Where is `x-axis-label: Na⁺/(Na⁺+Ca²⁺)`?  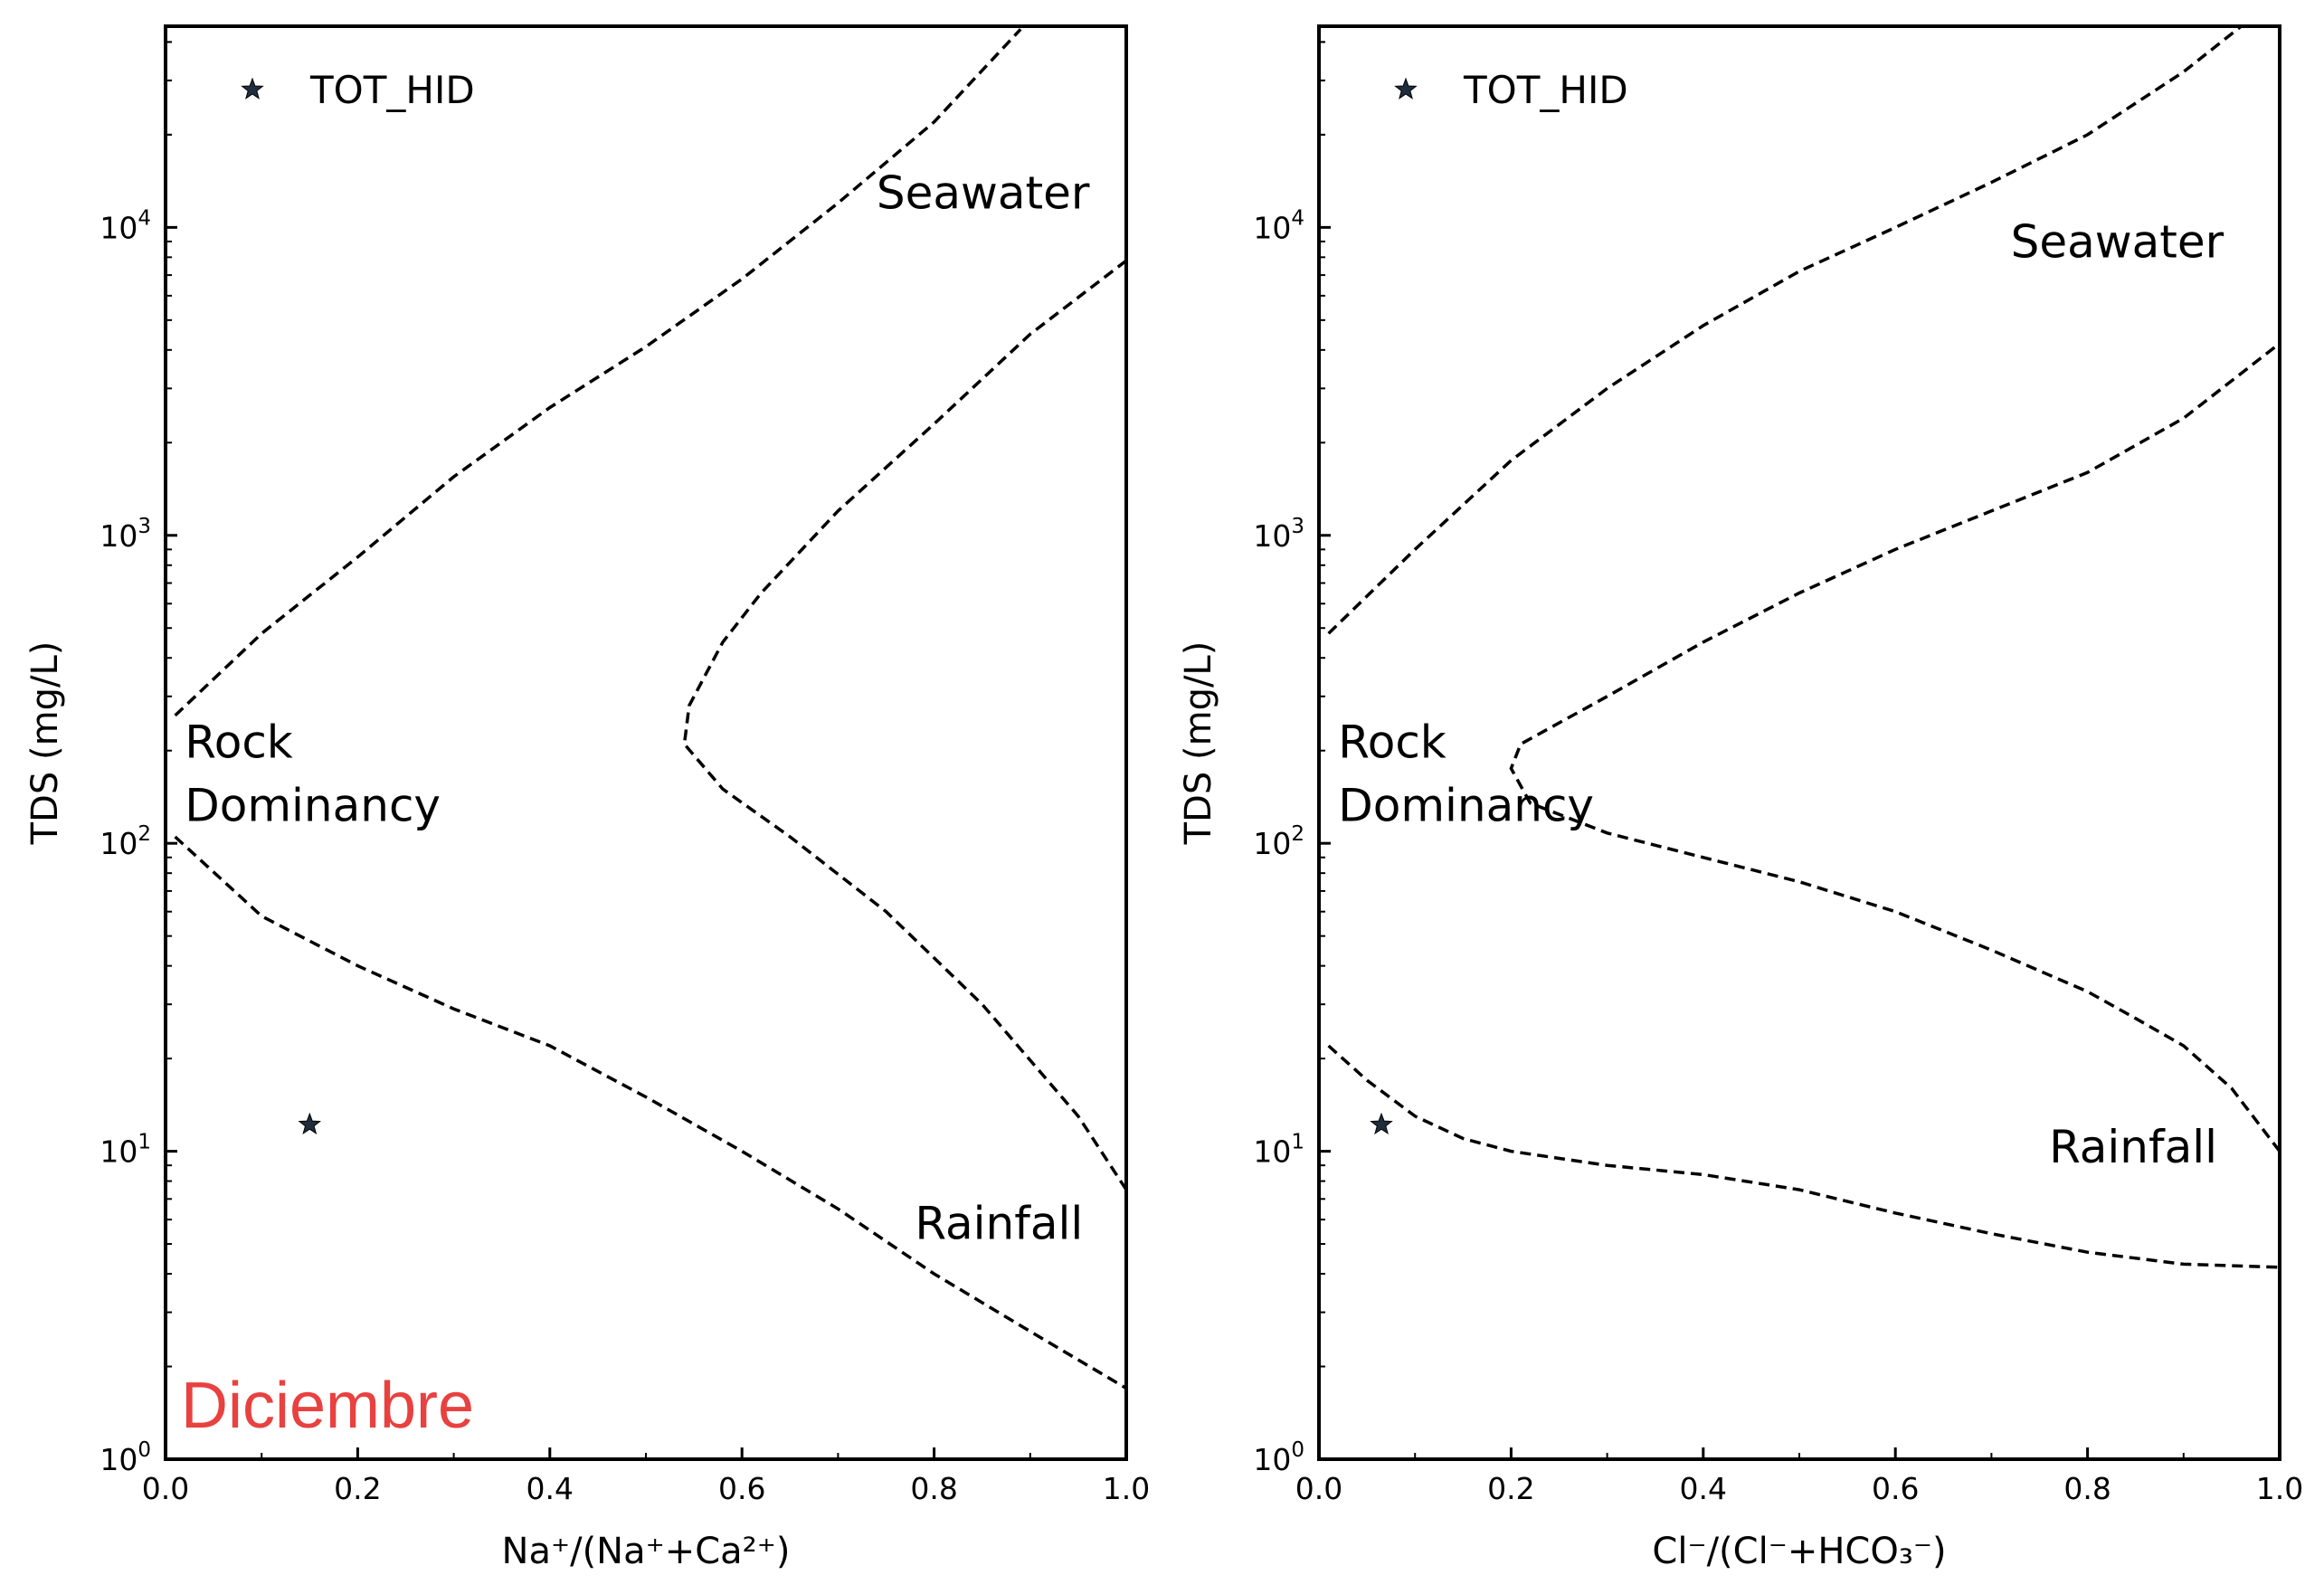
x-axis-label: Na⁺/(Na⁺+Ca²⁺) is located at coordinates (646, 1551).